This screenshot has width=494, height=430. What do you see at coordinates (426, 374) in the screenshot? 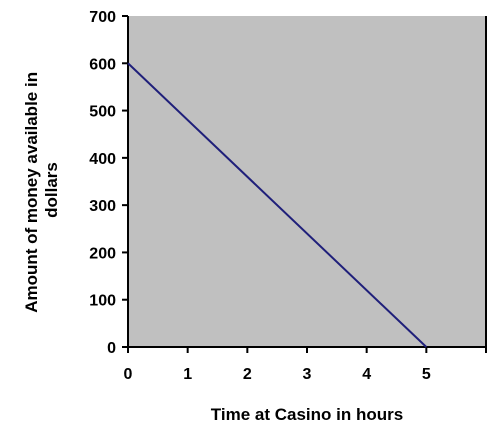
I see `x-tick-label: 5` at bounding box center [426, 374].